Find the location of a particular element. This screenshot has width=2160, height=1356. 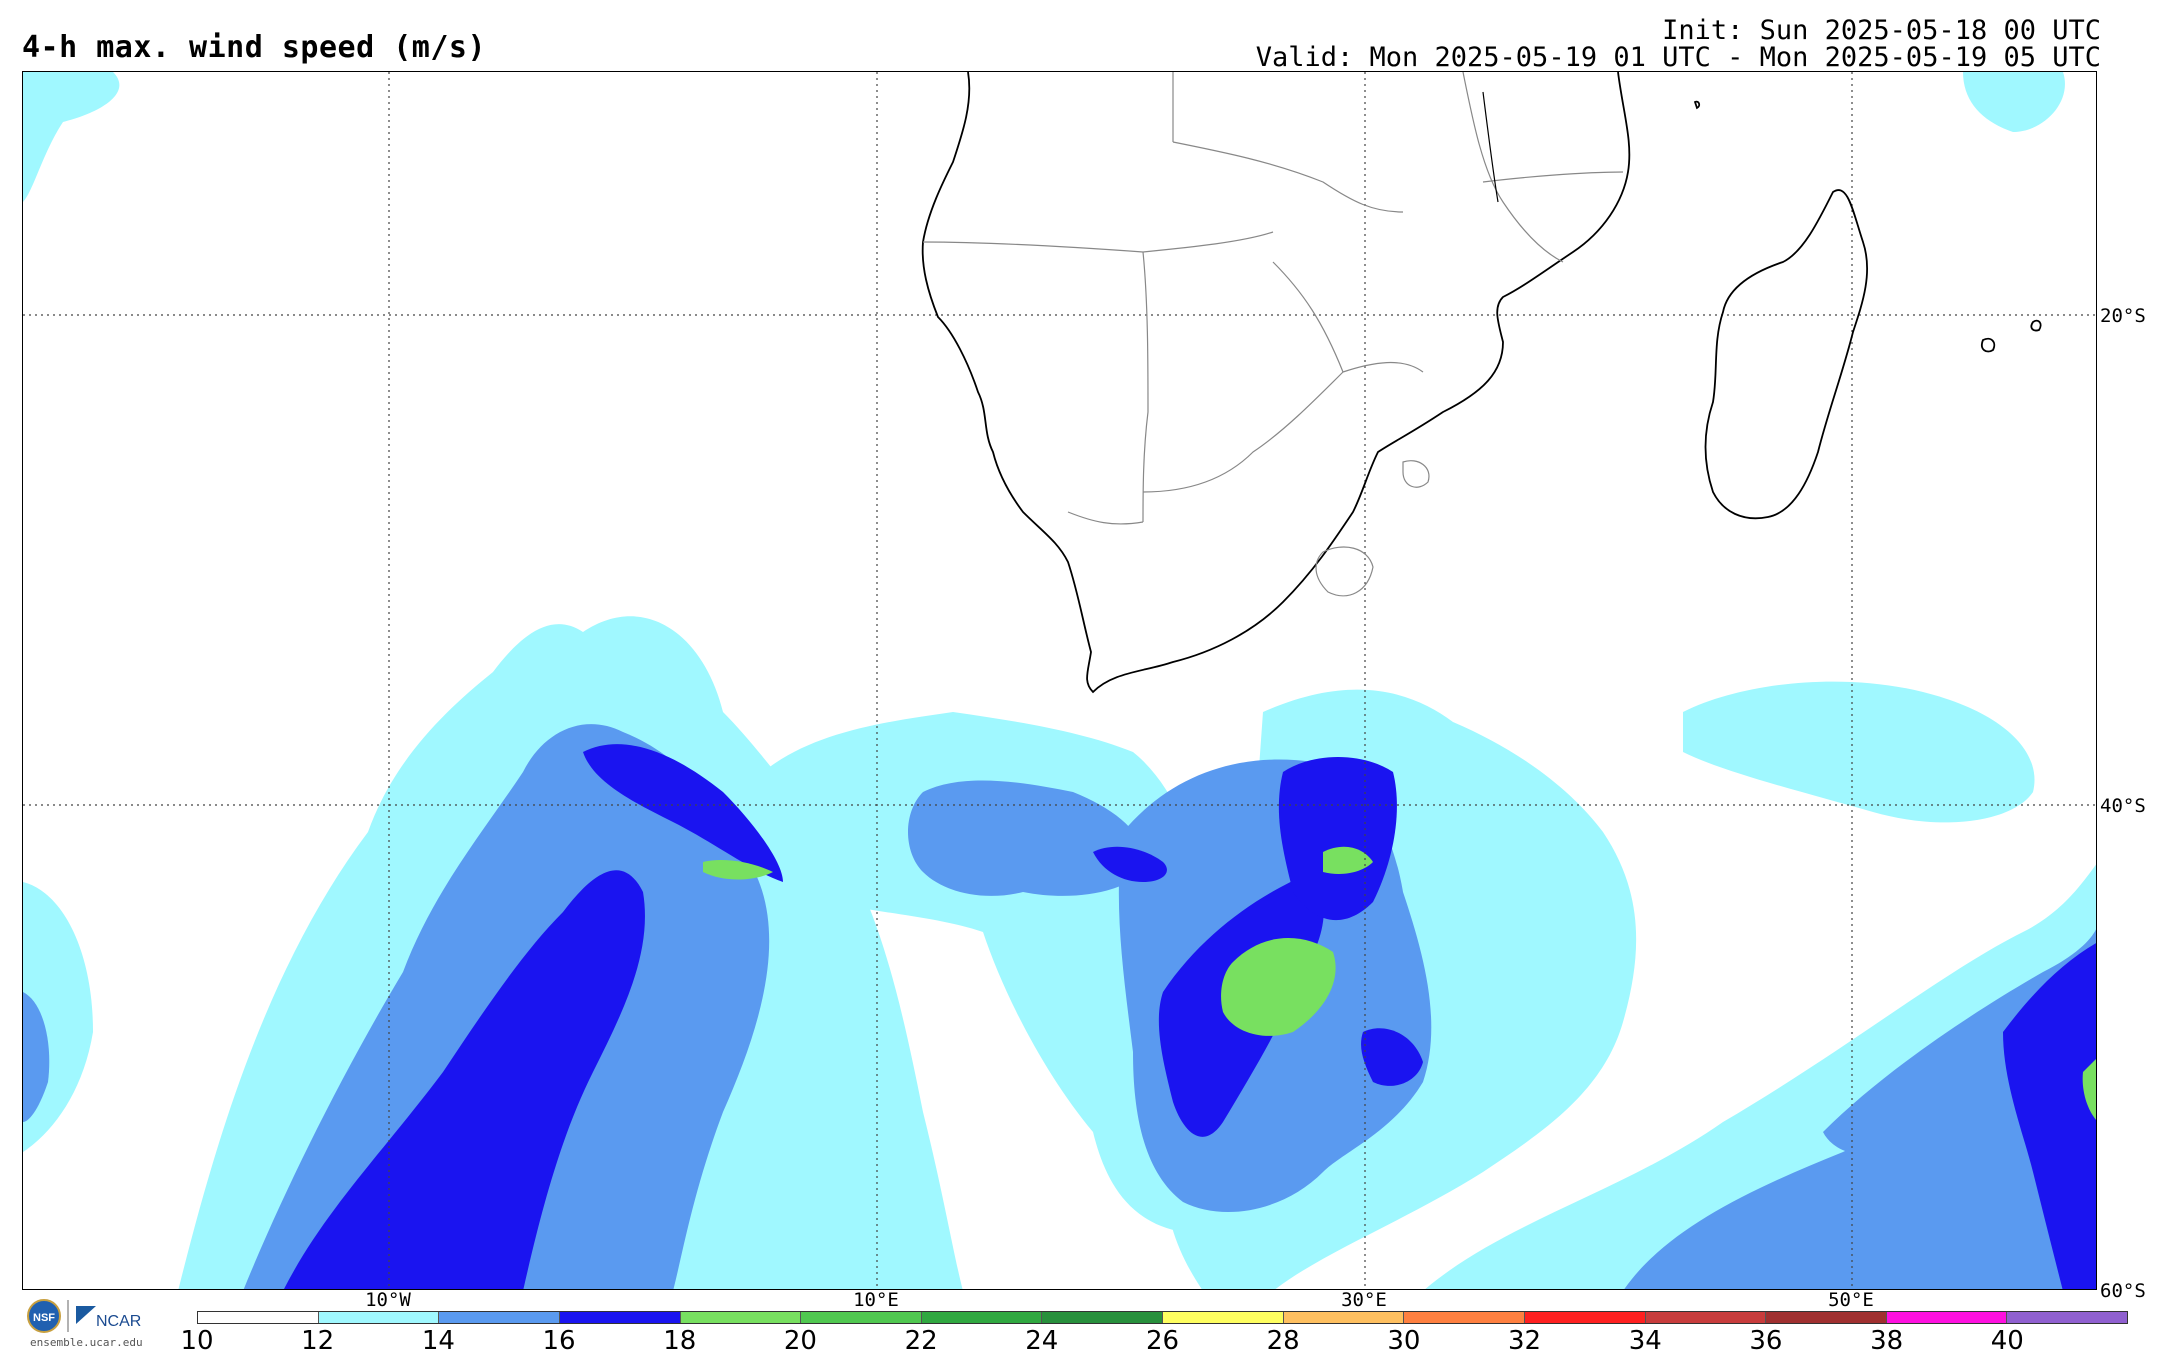

wind-area-14-east is located at coordinates (1860, 1121).